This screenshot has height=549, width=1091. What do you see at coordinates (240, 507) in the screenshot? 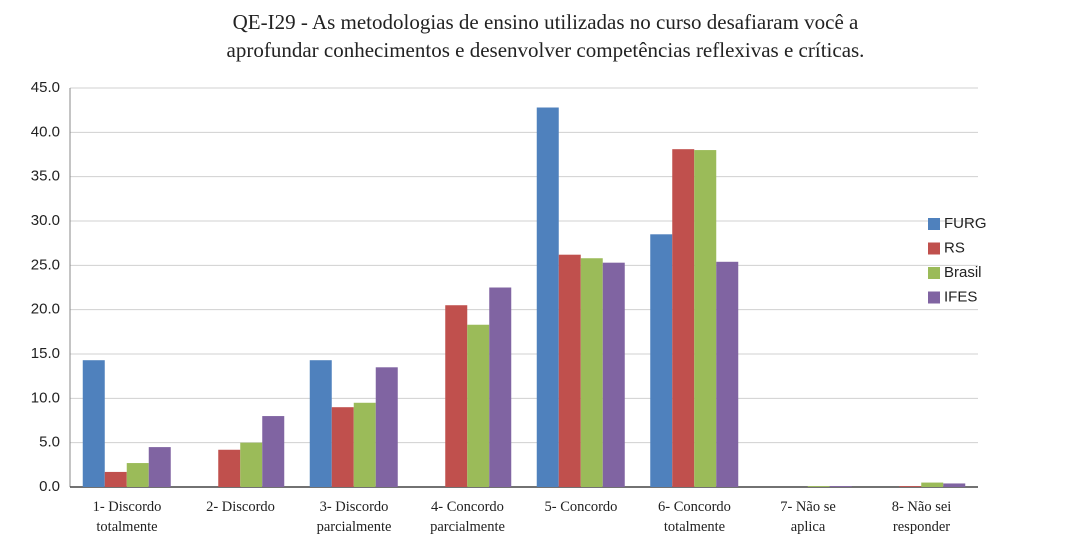
I see `x-tick-label: 2- Discordo` at bounding box center [240, 507].